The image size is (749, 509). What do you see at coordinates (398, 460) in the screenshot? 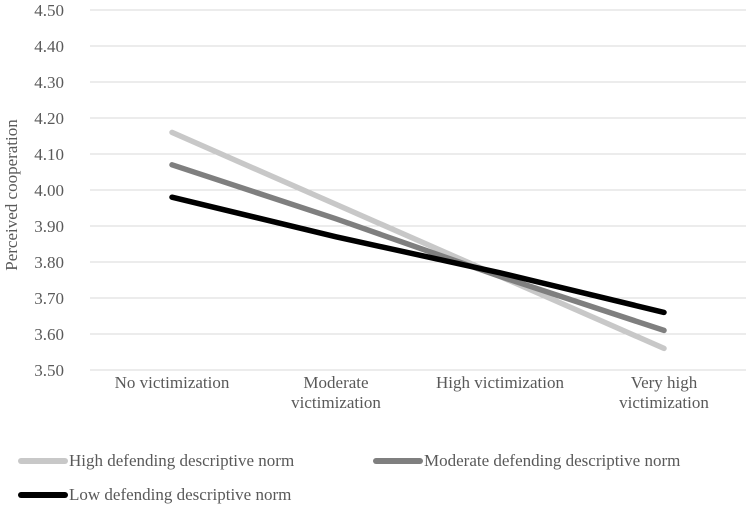
I see `legend-swatch-moderate-defending` at bounding box center [398, 460].